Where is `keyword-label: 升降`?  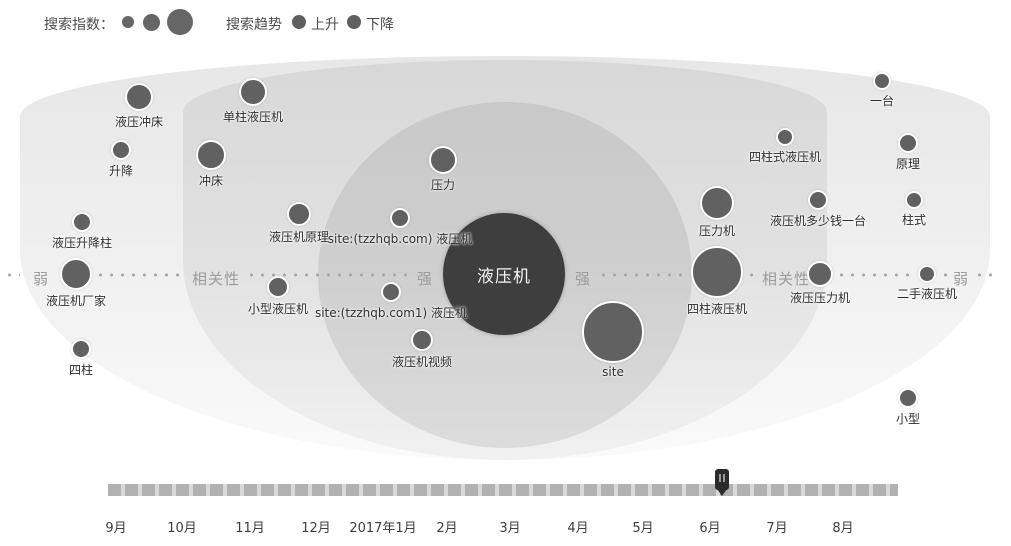 keyword-label: 升降 is located at coordinates (121, 171).